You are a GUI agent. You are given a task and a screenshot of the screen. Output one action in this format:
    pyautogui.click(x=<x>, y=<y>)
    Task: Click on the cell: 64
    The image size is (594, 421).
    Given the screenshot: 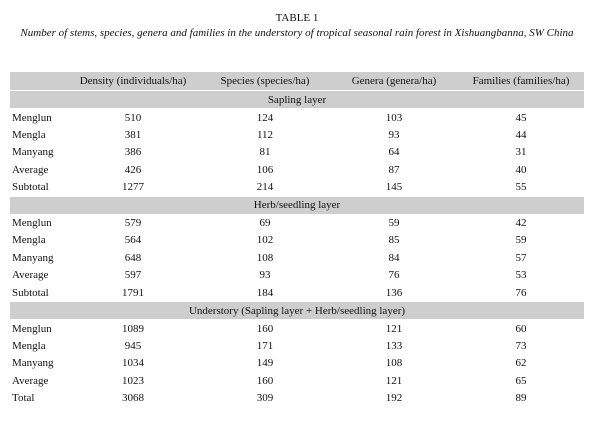 What is the action you would take?
    pyautogui.click(x=394, y=152)
    